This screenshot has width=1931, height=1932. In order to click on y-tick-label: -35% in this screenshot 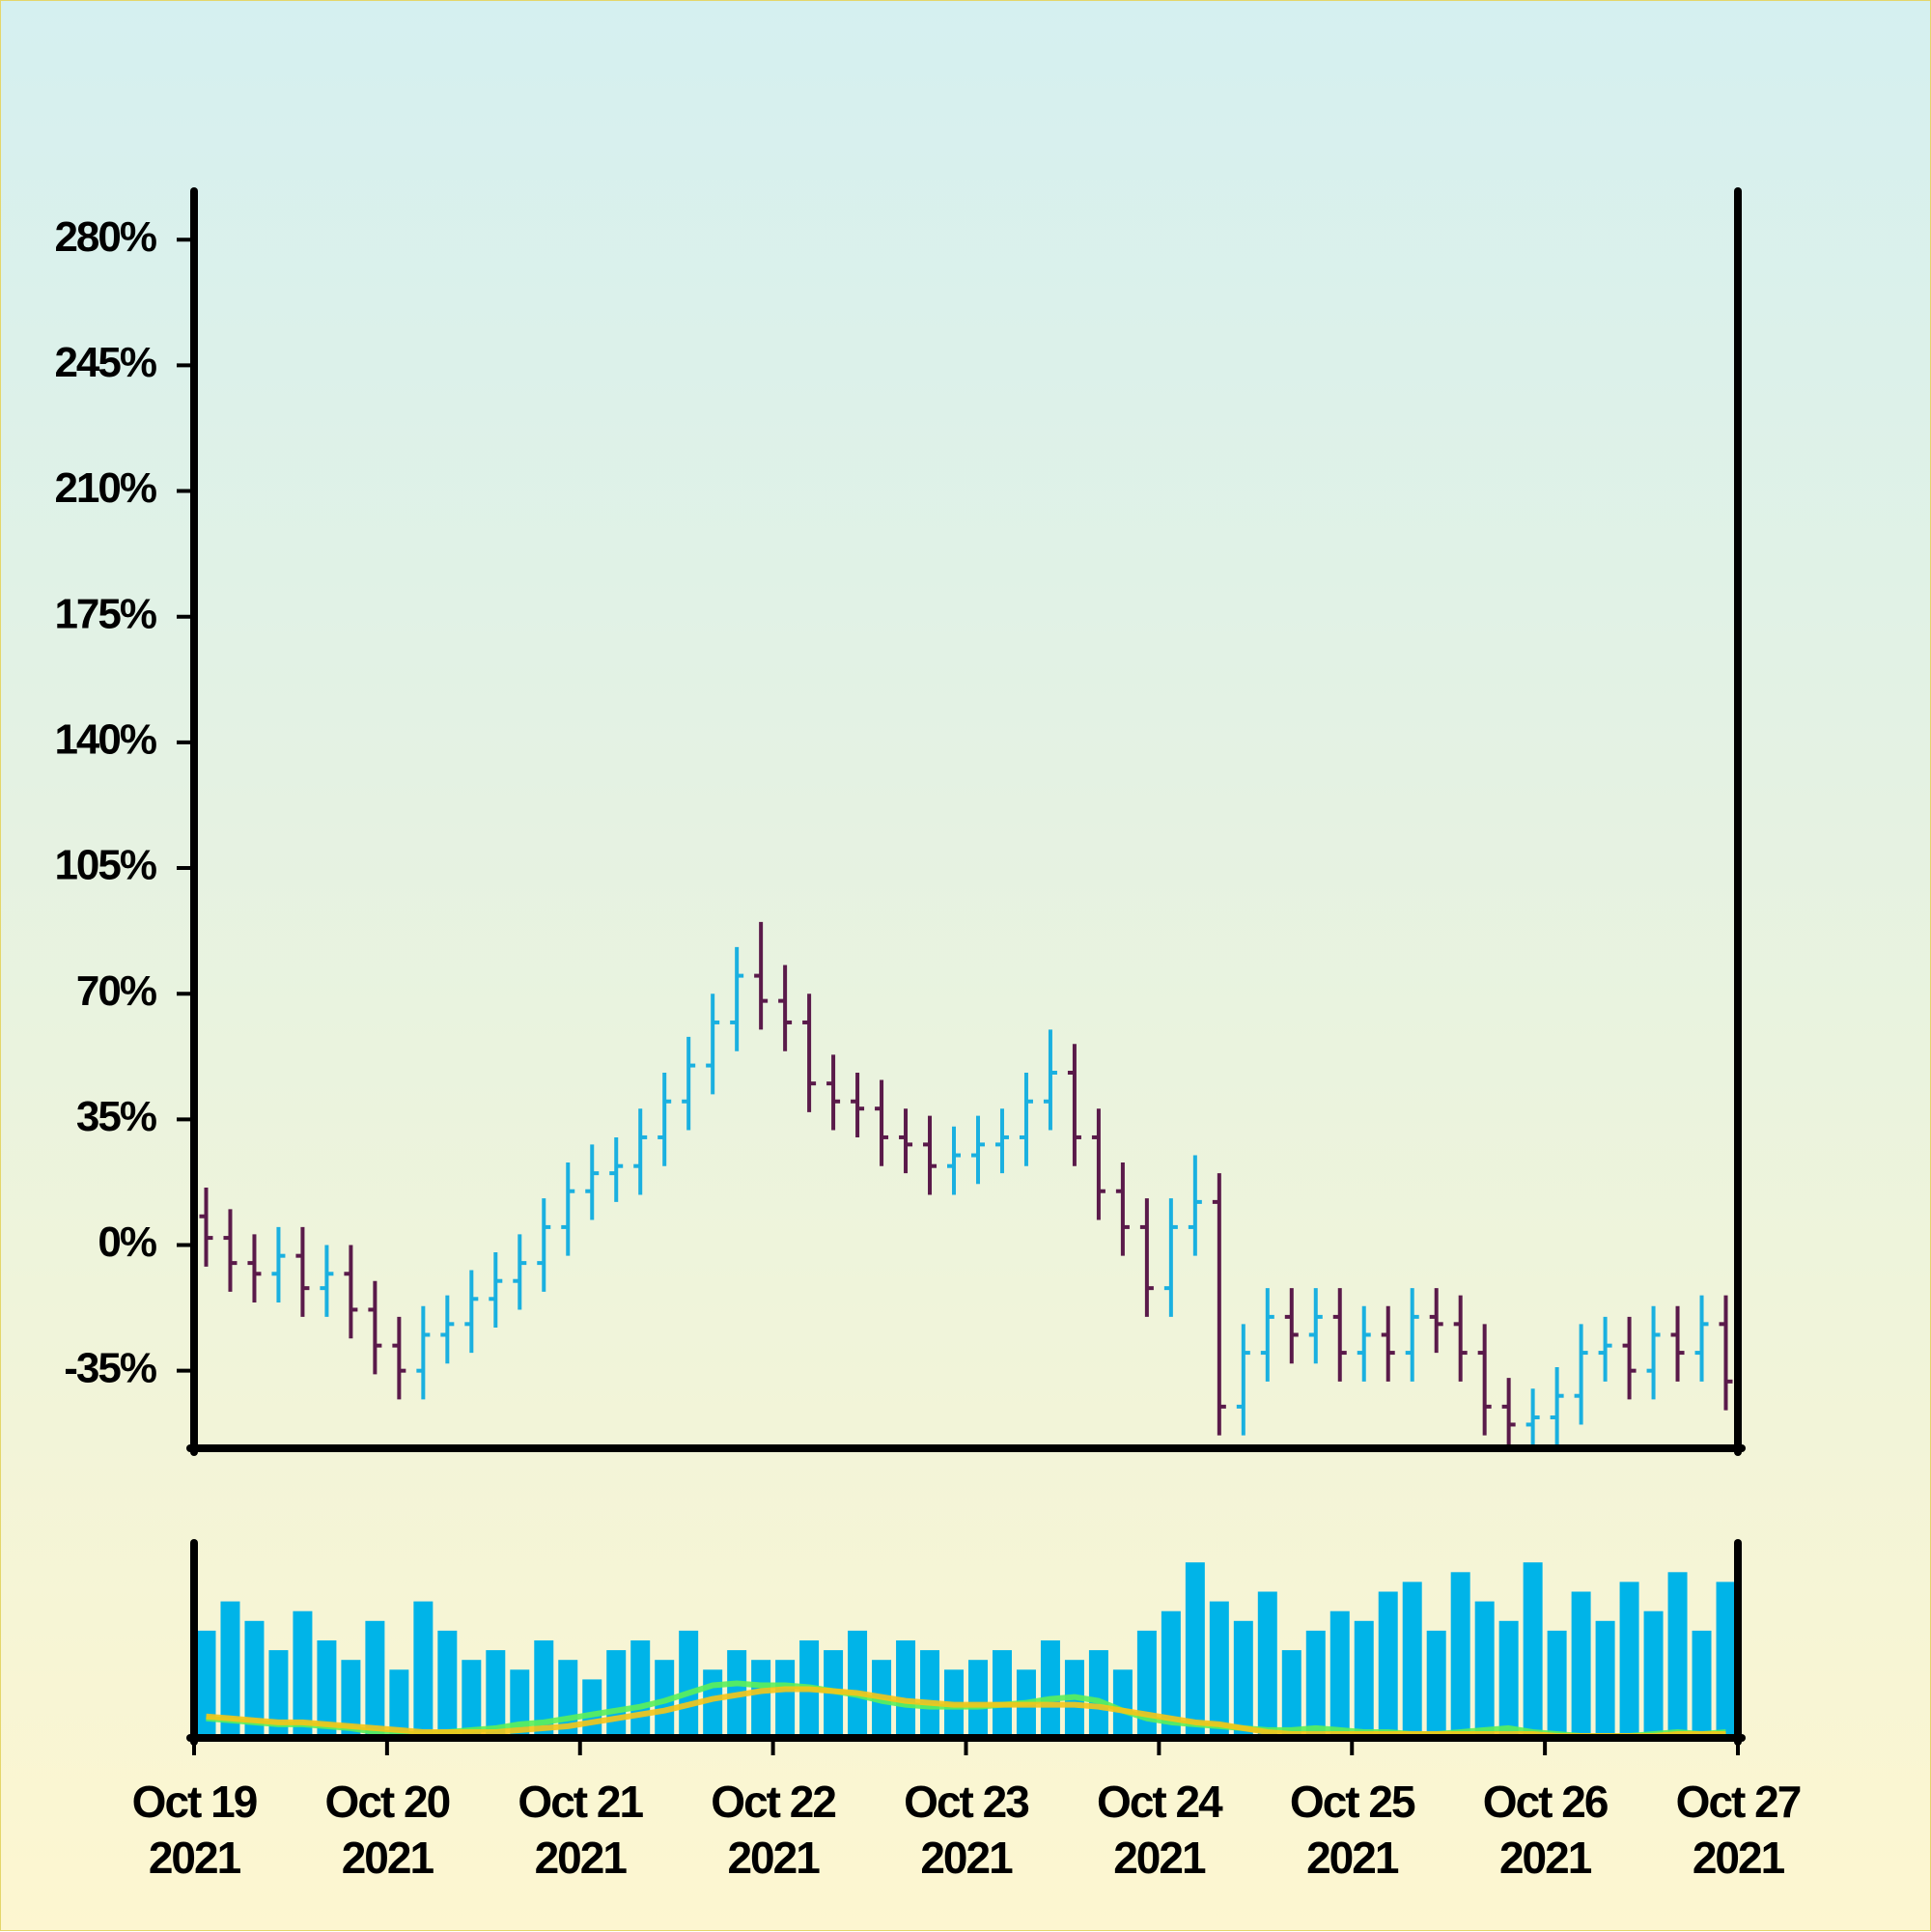, I will do `click(110, 1368)`.